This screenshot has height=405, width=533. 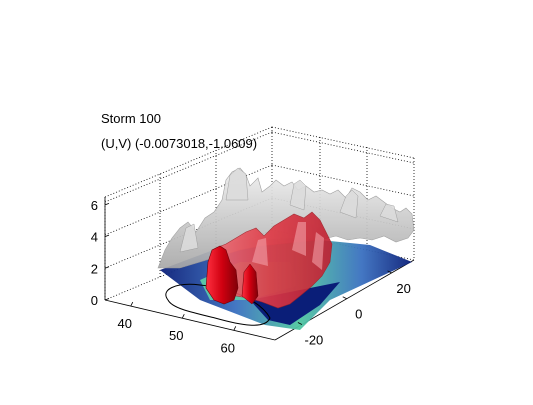 I want to click on z-tick-label: 0, so click(x=94, y=300).